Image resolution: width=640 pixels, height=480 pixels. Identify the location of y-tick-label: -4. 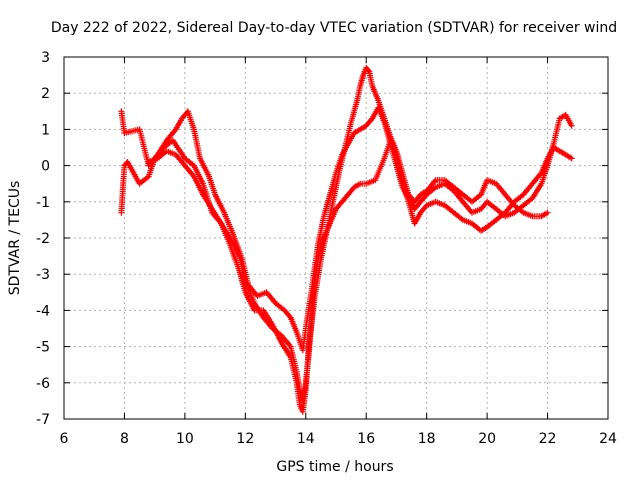
(43, 311).